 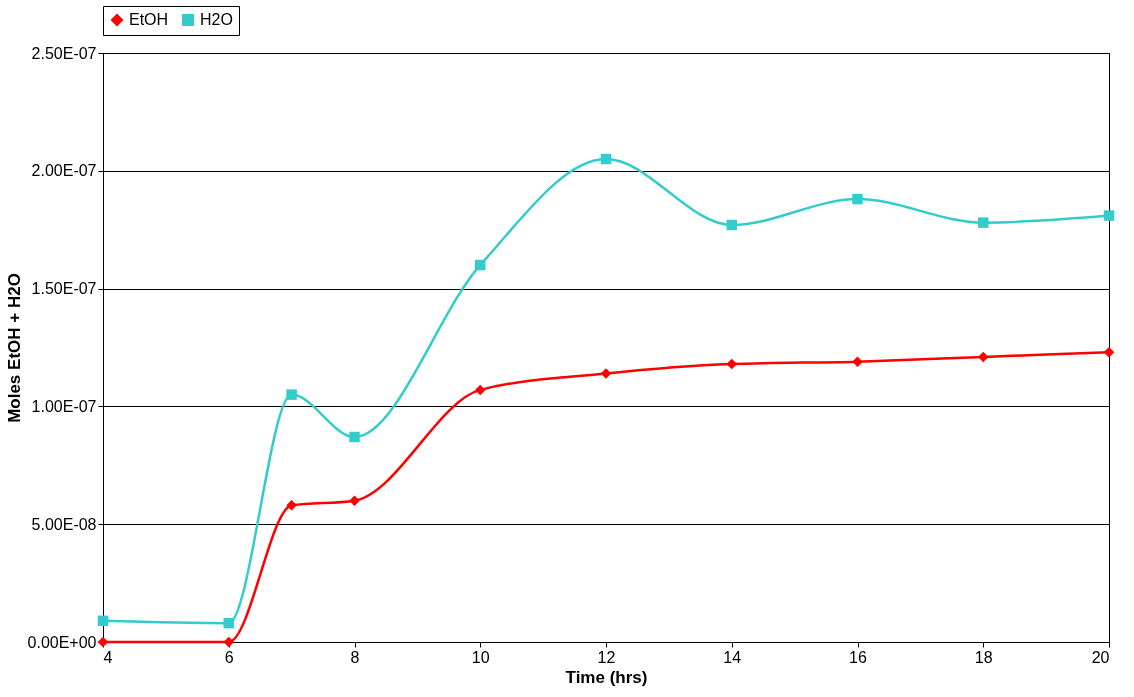 What do you see at coordinates (62, 642) in the screenshot?
I see `y-tick-label: 0.00E+00` at bounding box center [62, 642].